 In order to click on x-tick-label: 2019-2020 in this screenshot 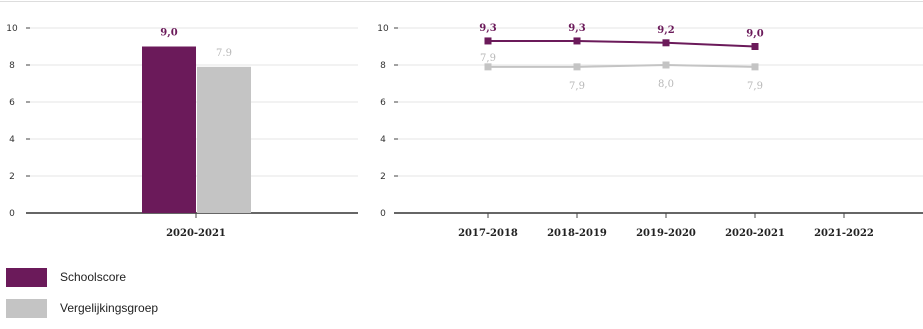, I will do `click(666, 233)`.